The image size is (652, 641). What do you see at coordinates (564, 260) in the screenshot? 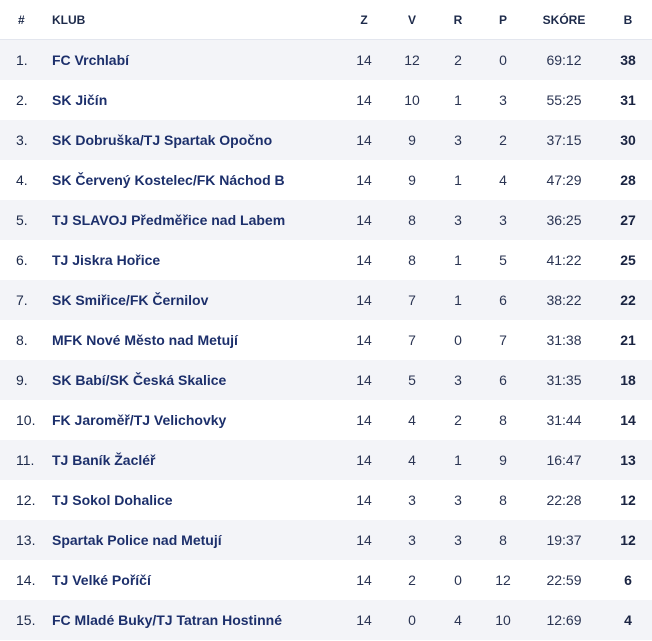
I see `score-cell: 41:22` at bounding box center [564, 260].